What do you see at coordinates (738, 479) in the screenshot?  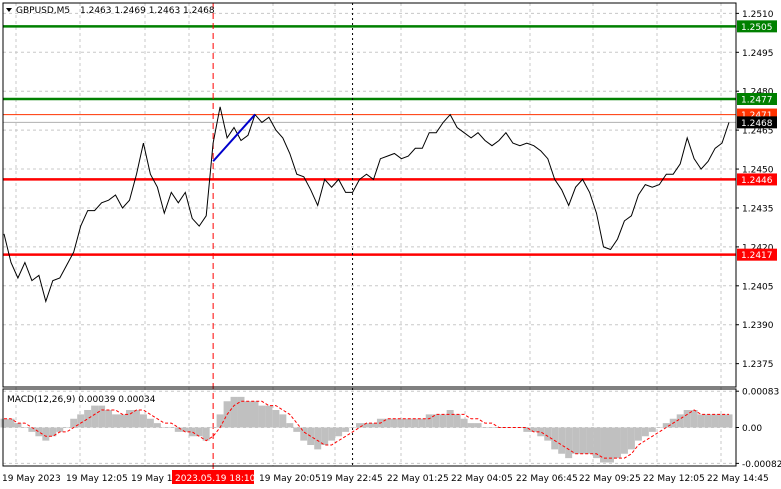 I see `time-axis-label: 22 May 14:45` at bounding box center [738, 479].